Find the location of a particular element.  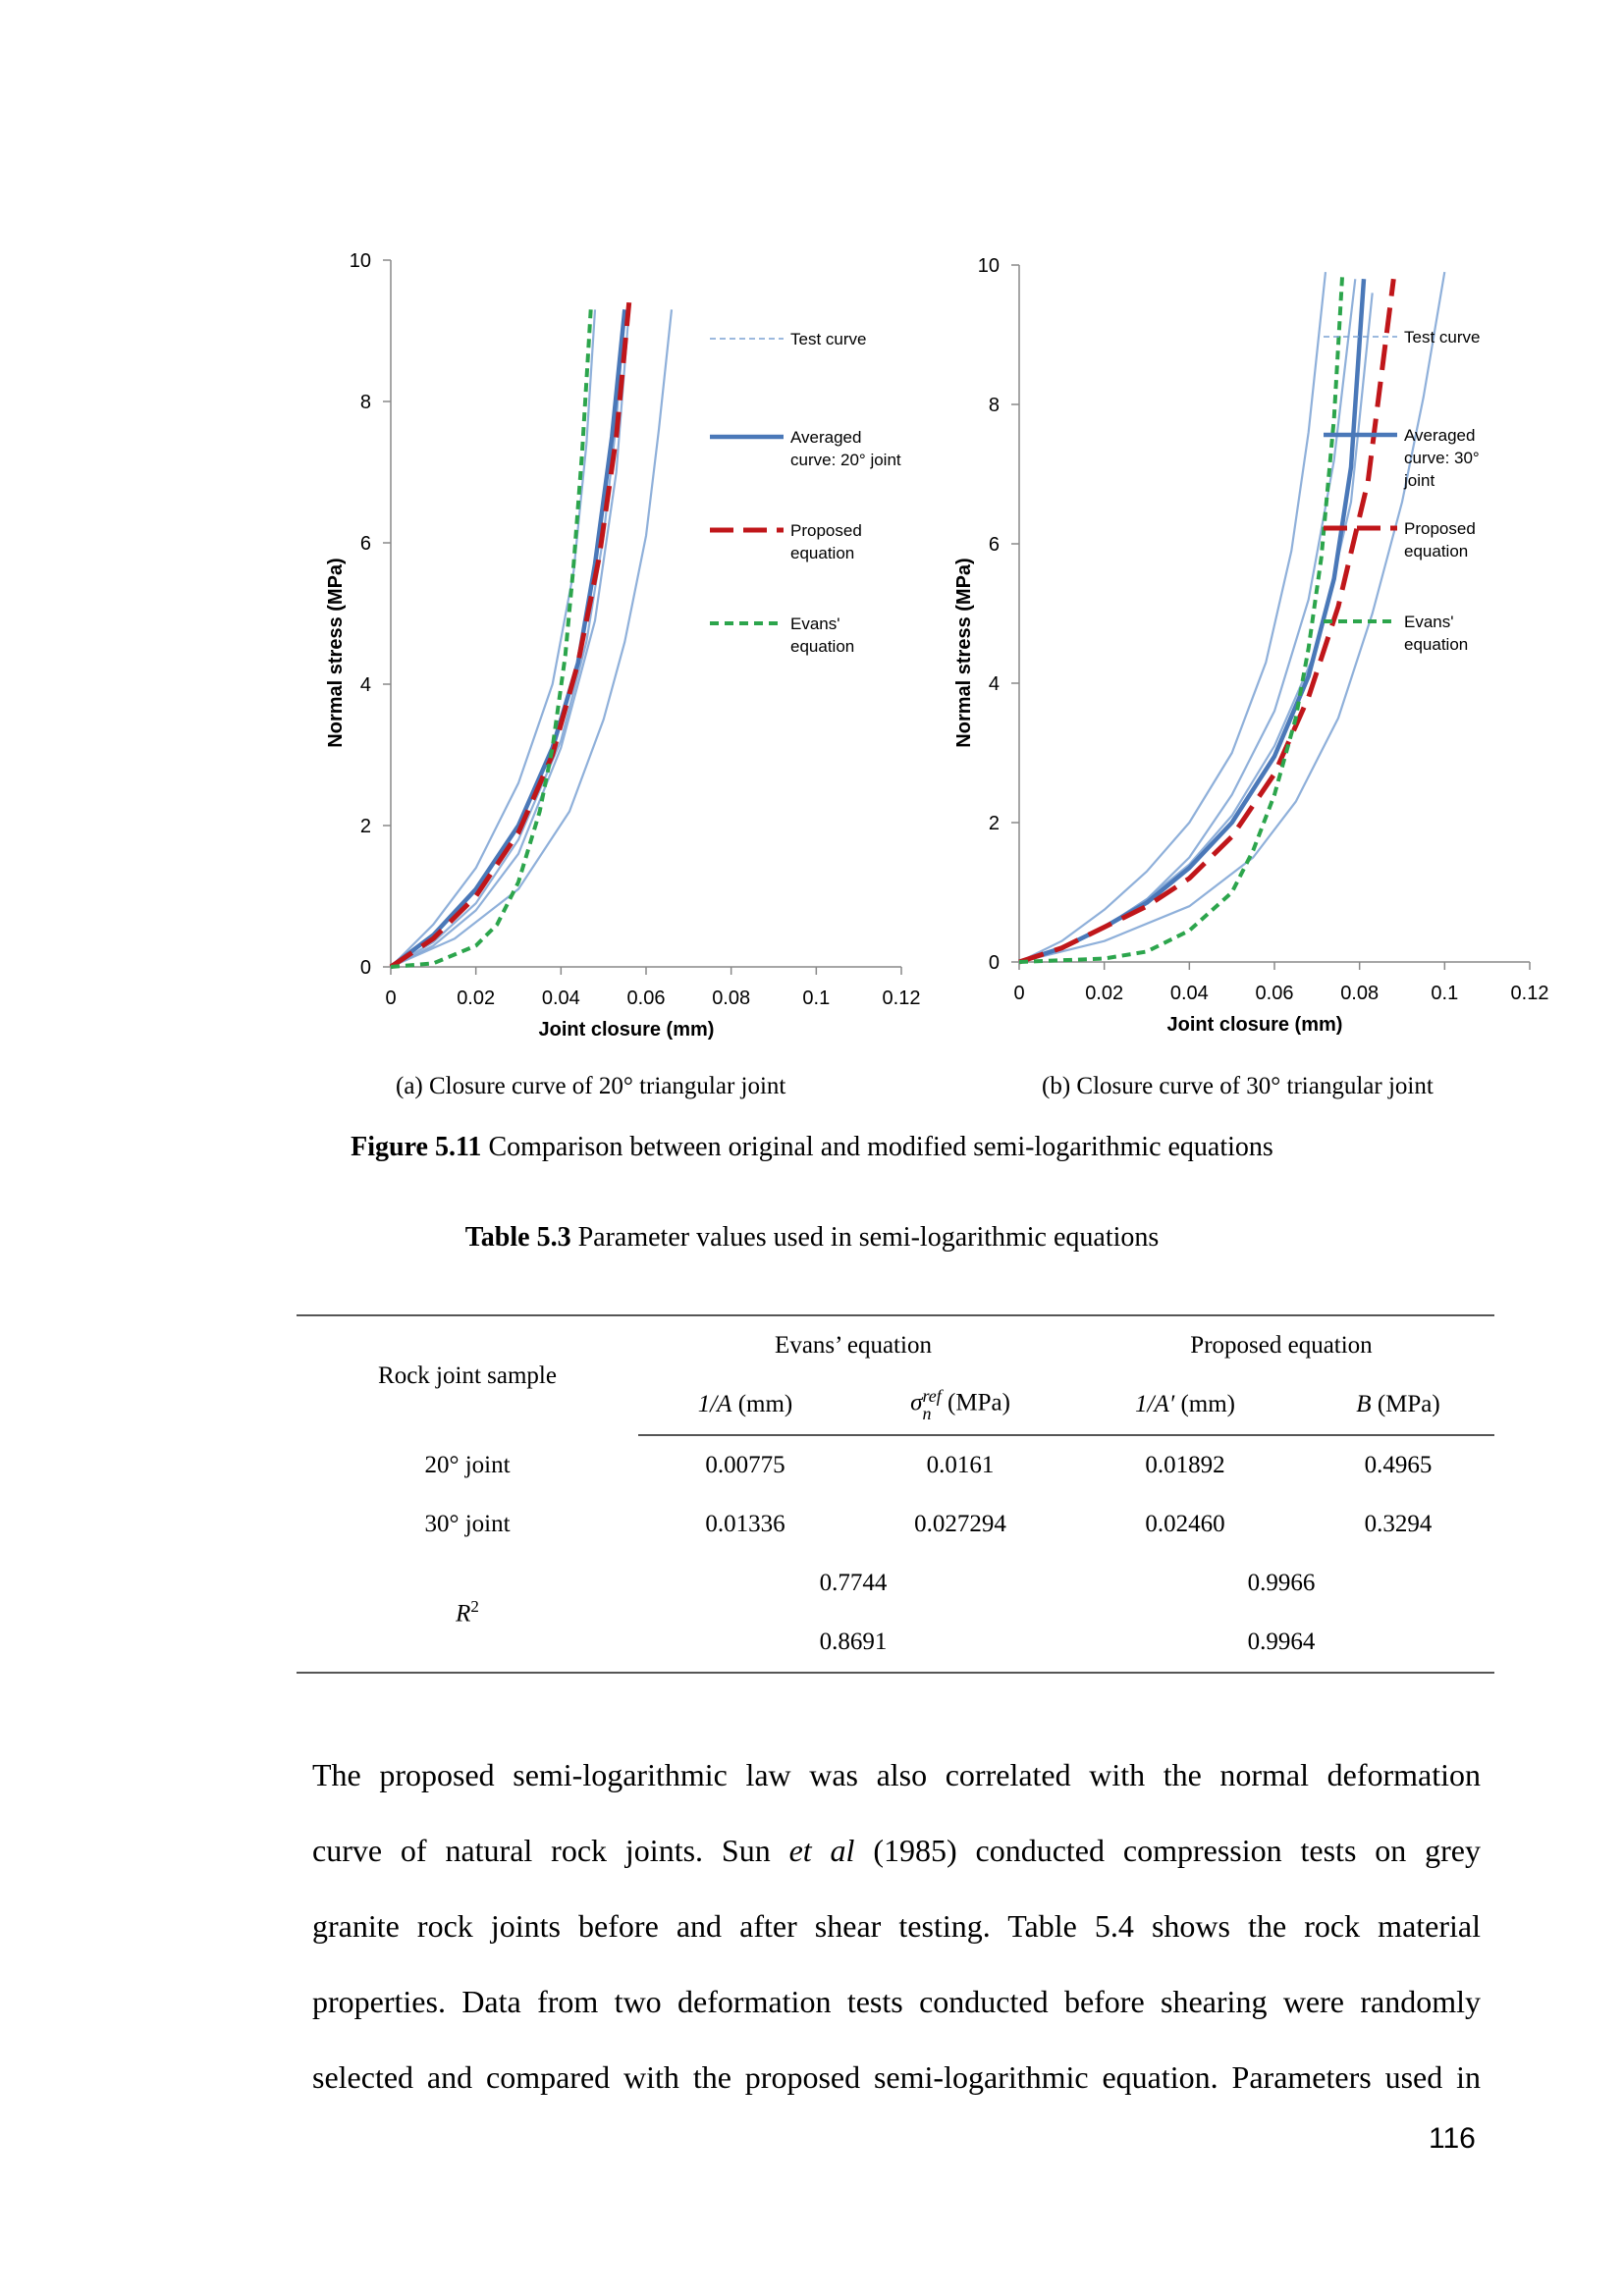

value-cell: 0.01336 is located at coordinates (745, 1524).